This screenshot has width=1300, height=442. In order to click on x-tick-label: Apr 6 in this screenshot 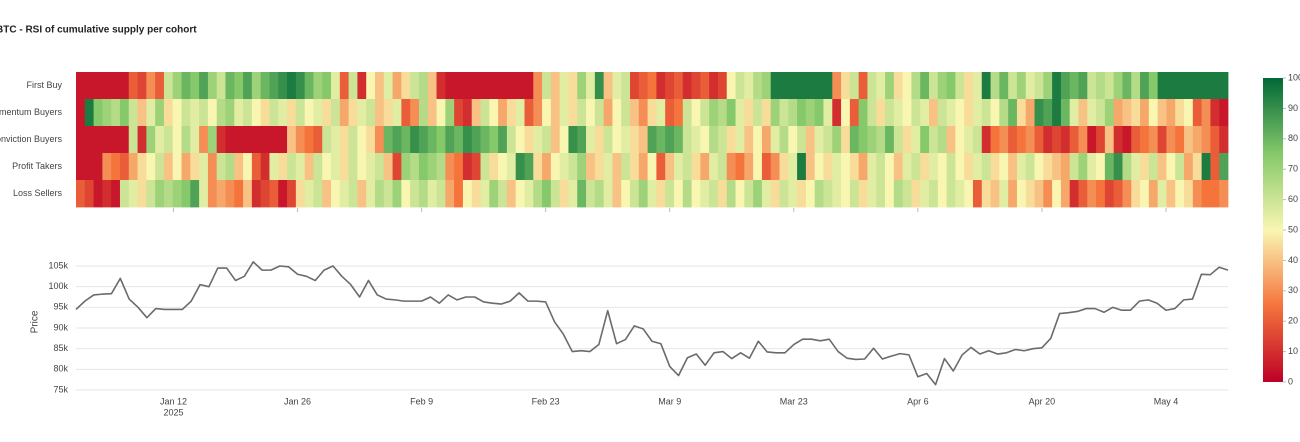, I will do `click(918, 401)`.